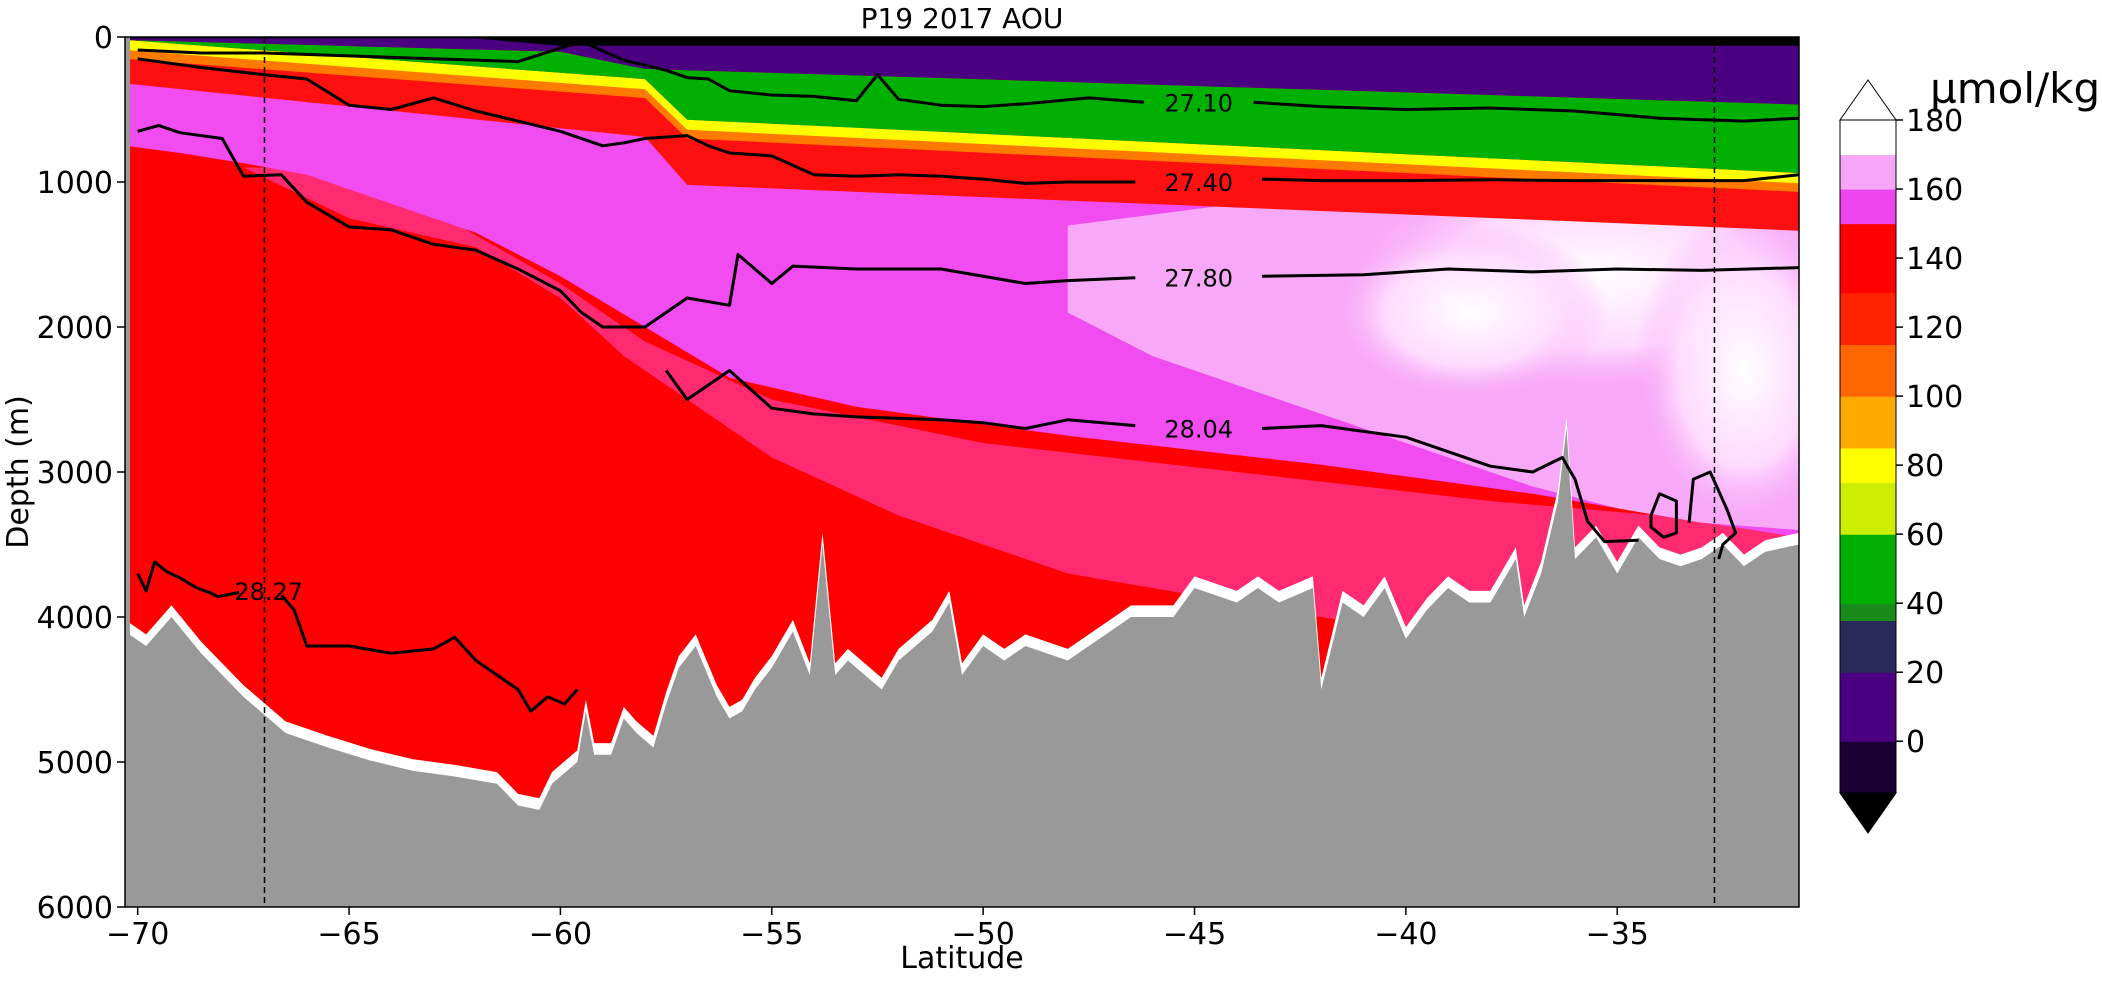 This screenshot has width=2102, height=982. I want to click on colorbar-tick-label: 160, so click(1934, 190).